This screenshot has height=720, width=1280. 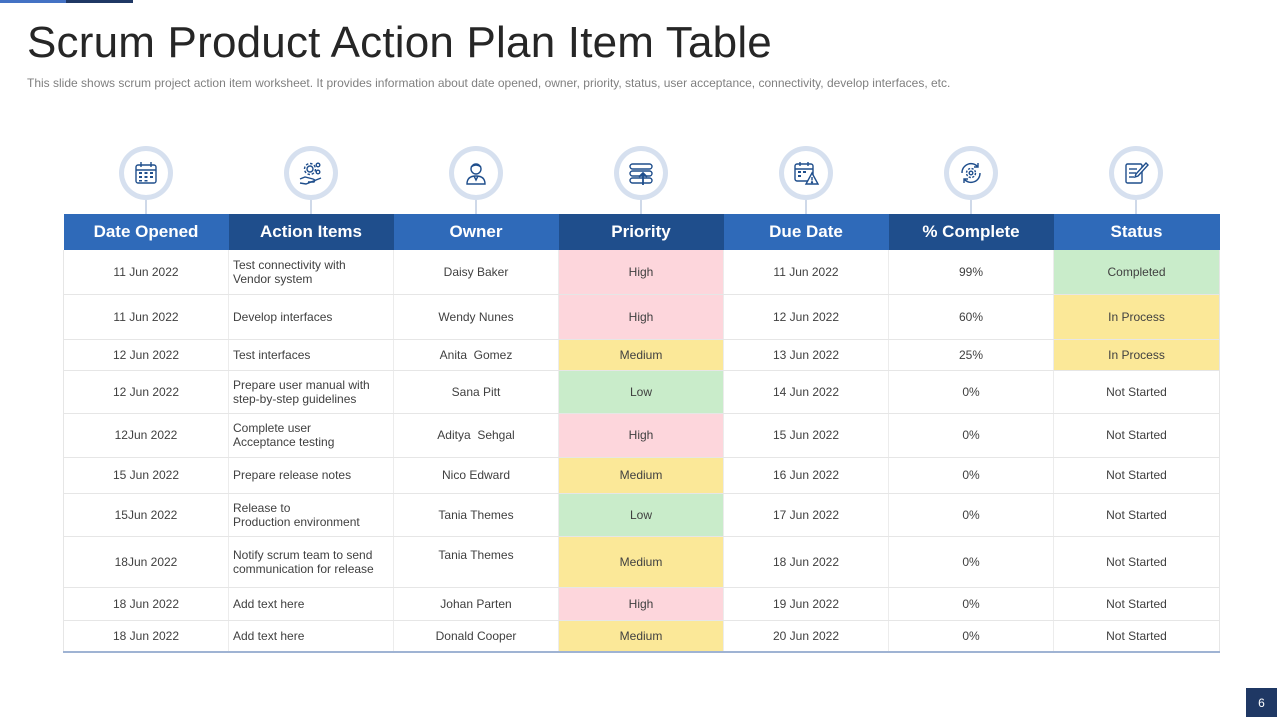 I want to click on cell-due-date: 19 Jun 2022, so click(x=806, y=604).